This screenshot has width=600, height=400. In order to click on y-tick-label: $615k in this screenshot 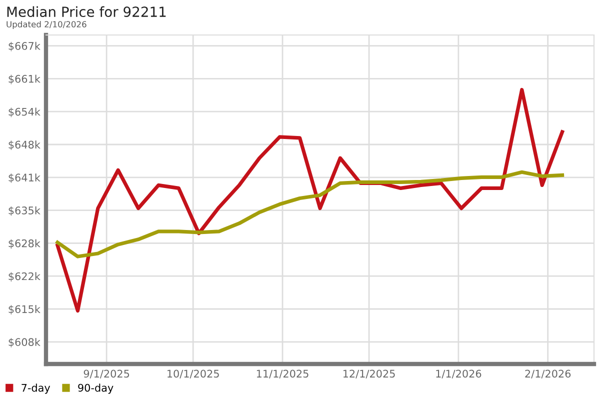, I will do `click(24, 309)`.